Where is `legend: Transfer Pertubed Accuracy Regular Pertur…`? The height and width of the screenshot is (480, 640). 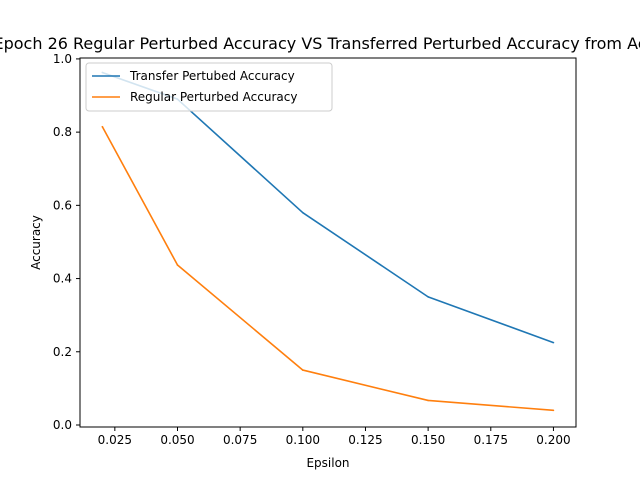
legend: Transfer Pertubed Accuracy Regular Pertur… is located at coordinates (209, 87).